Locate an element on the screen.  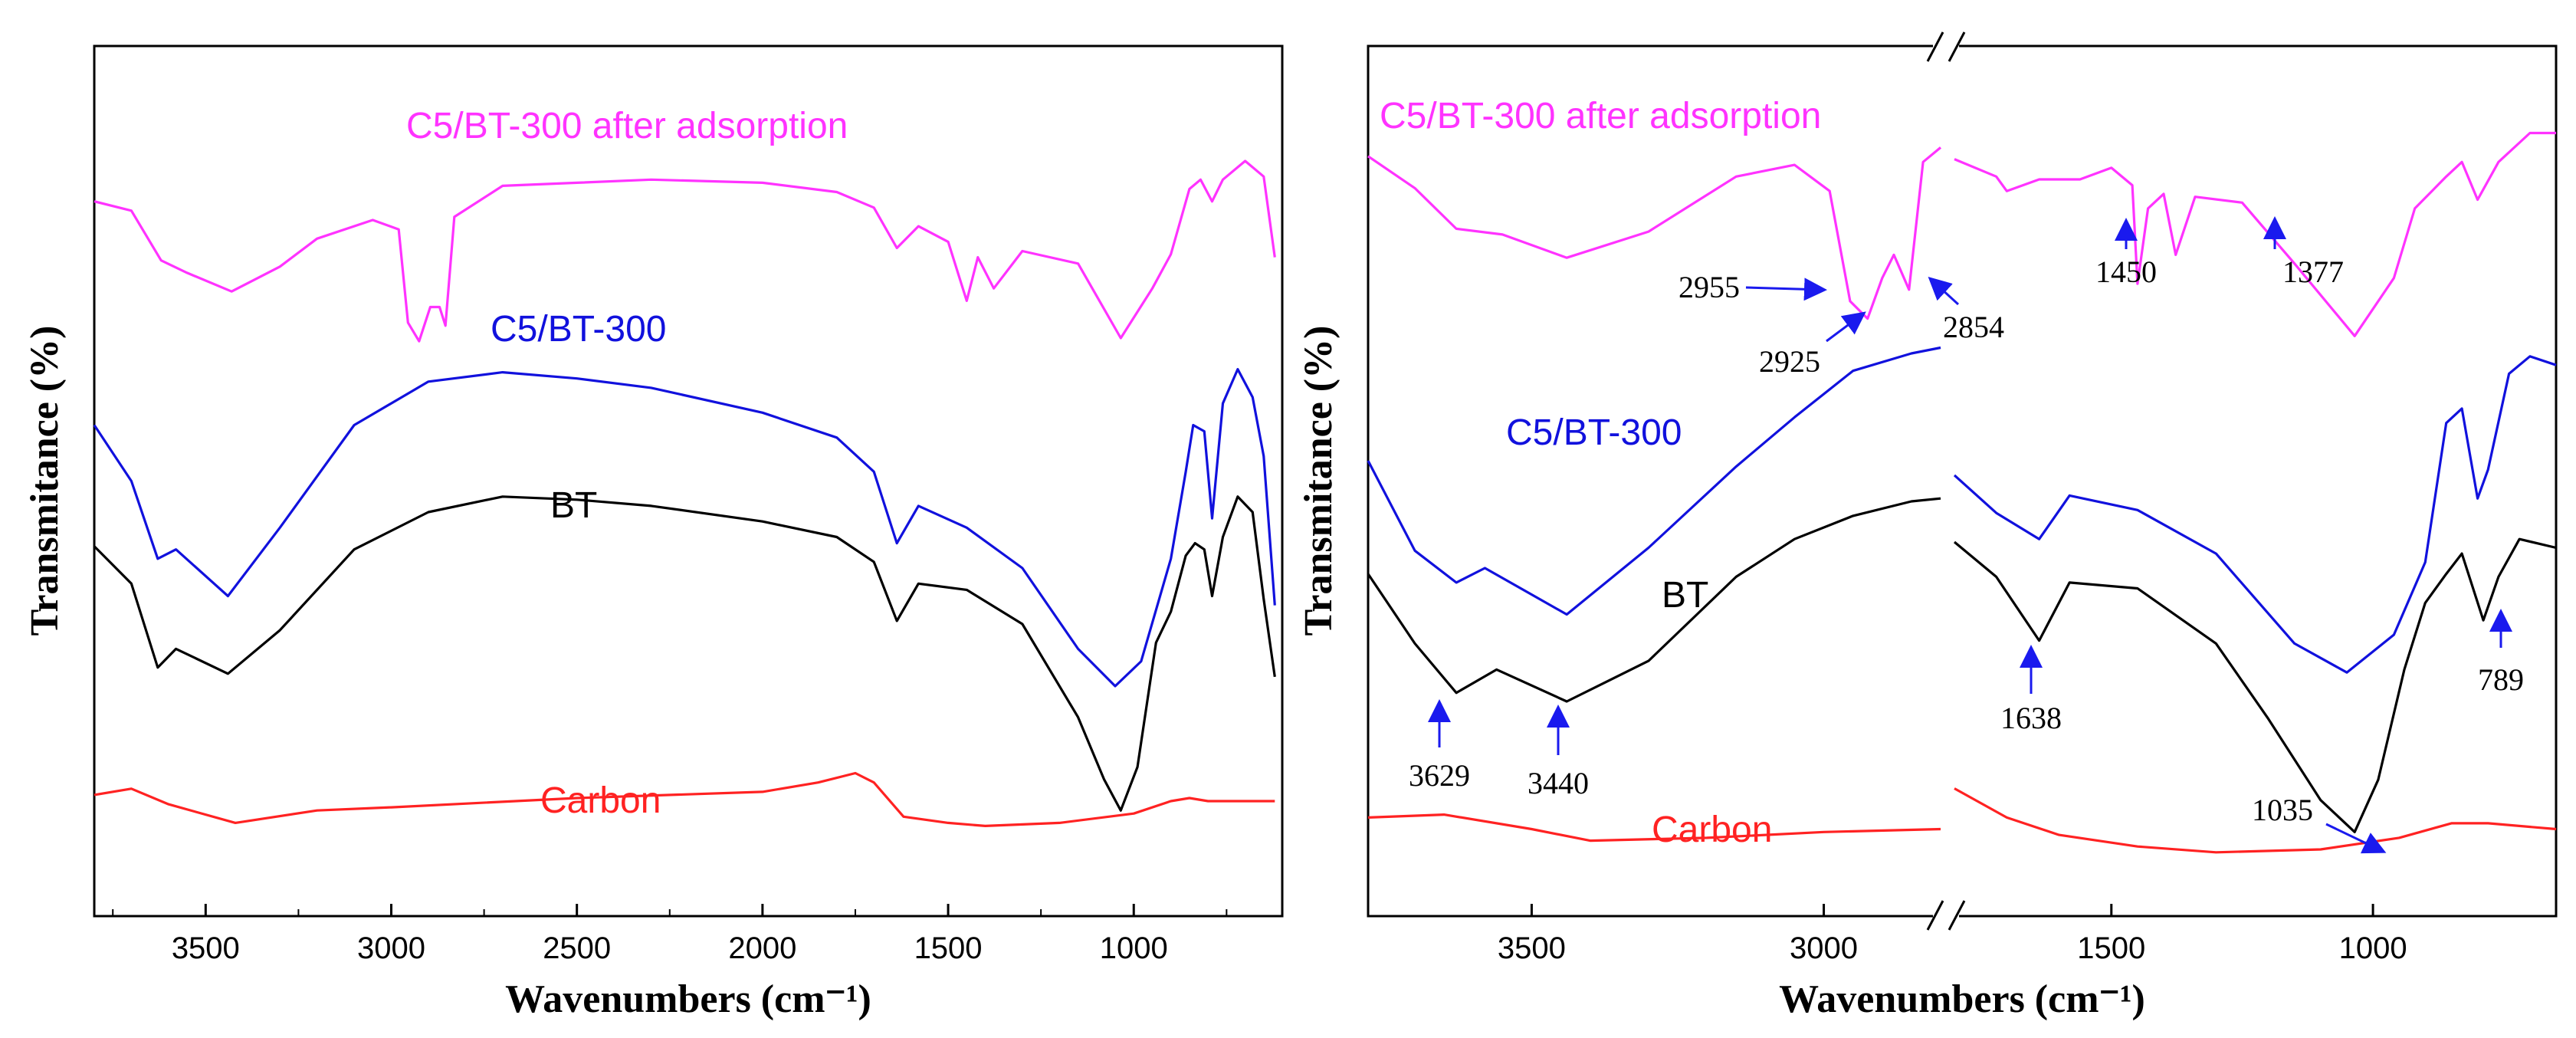
left-x-tick-label-1000: 1000 is located at coordinates (1134, 948).